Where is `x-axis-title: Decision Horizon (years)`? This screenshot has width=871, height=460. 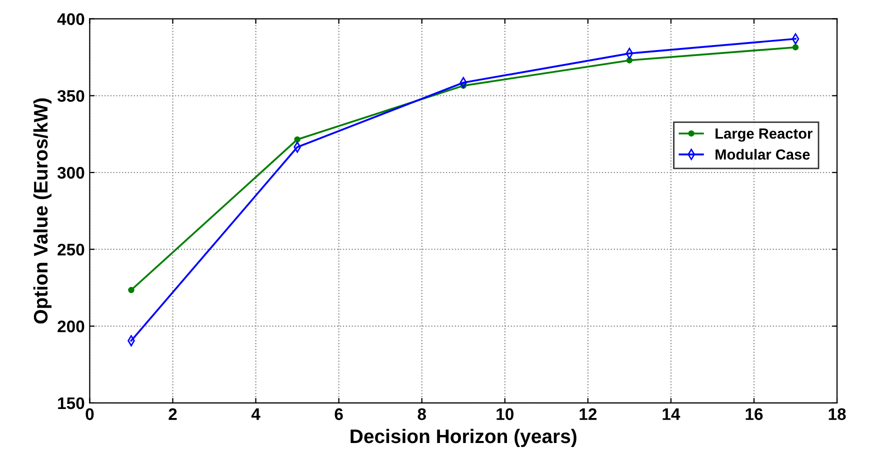
x-axis-title: Decision Horizon (years) is located at coordinates (463, 438).